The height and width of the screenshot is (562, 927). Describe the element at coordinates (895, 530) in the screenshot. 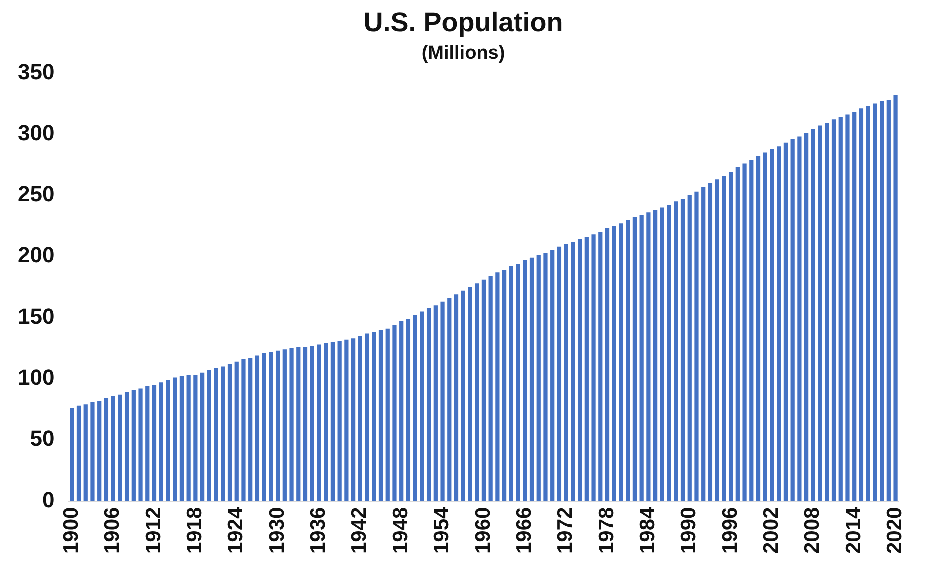

I see `x-tick-label: 2020` at that location.